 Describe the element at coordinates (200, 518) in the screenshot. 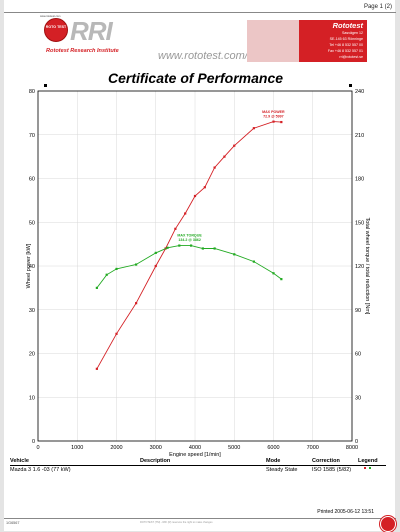

I see `footer-divider` at that location.